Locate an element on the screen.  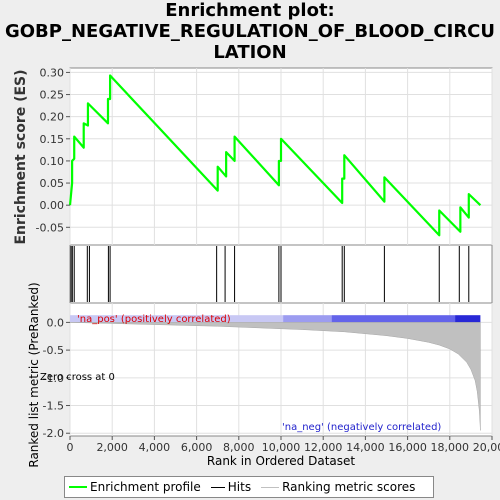
metric-tick-label: -1.0 is located at coordinates (53, 378).